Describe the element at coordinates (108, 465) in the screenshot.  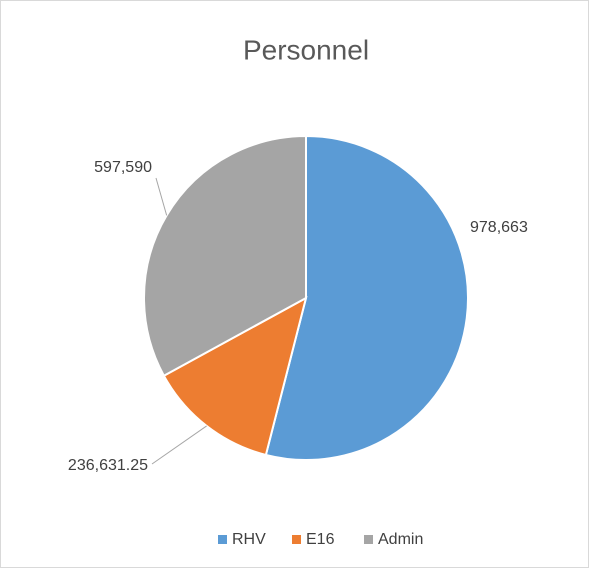
I see `data-label: 236,631.25` at that location.